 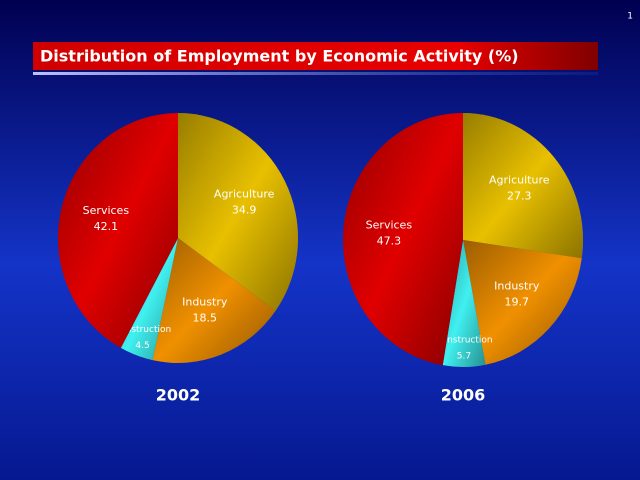 What do you see at coordinates (463, 395) in the screenshot?
I see `chart-title: 2006` at bounding box center [463, 395].